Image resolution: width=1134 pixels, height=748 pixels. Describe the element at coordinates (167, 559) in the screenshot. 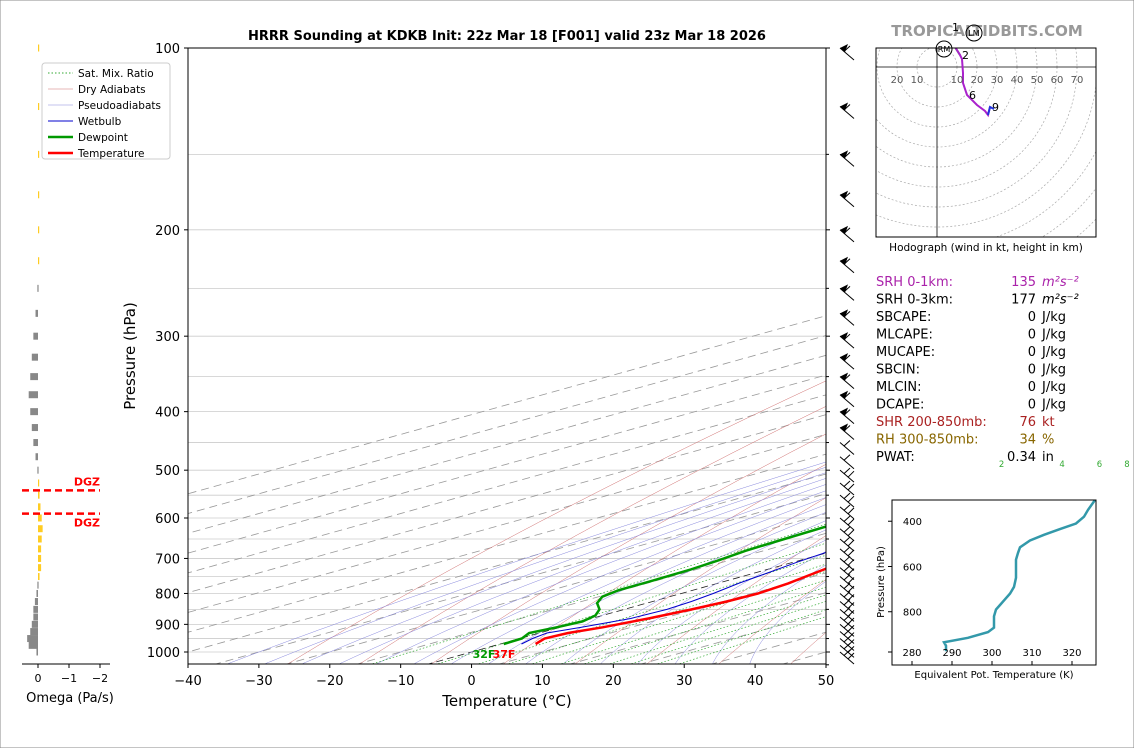

I see `y-tick-label: 700` at that location.